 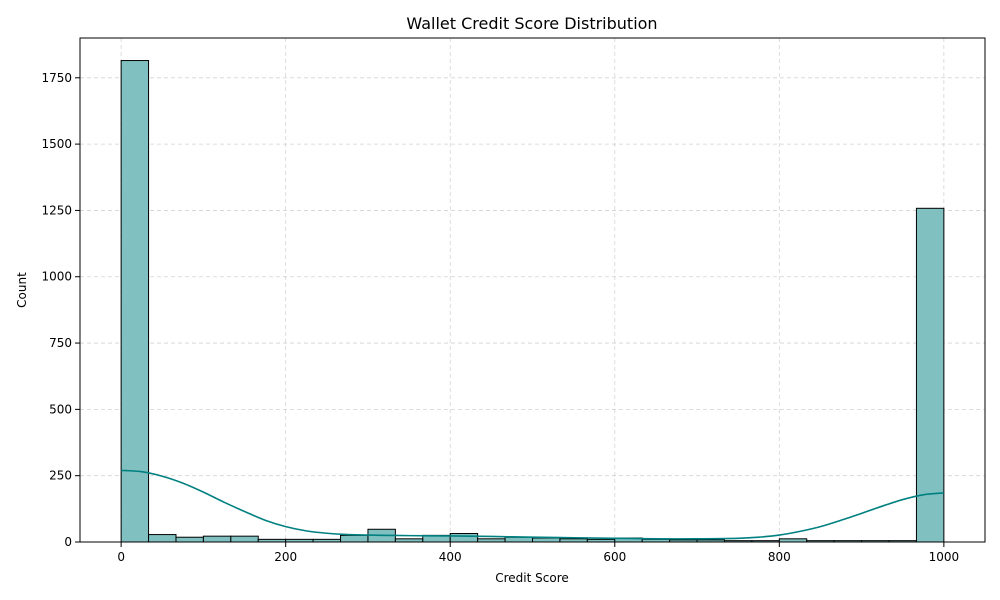 I want to click on y-tick-label: 0, so click(x=68, y=542).